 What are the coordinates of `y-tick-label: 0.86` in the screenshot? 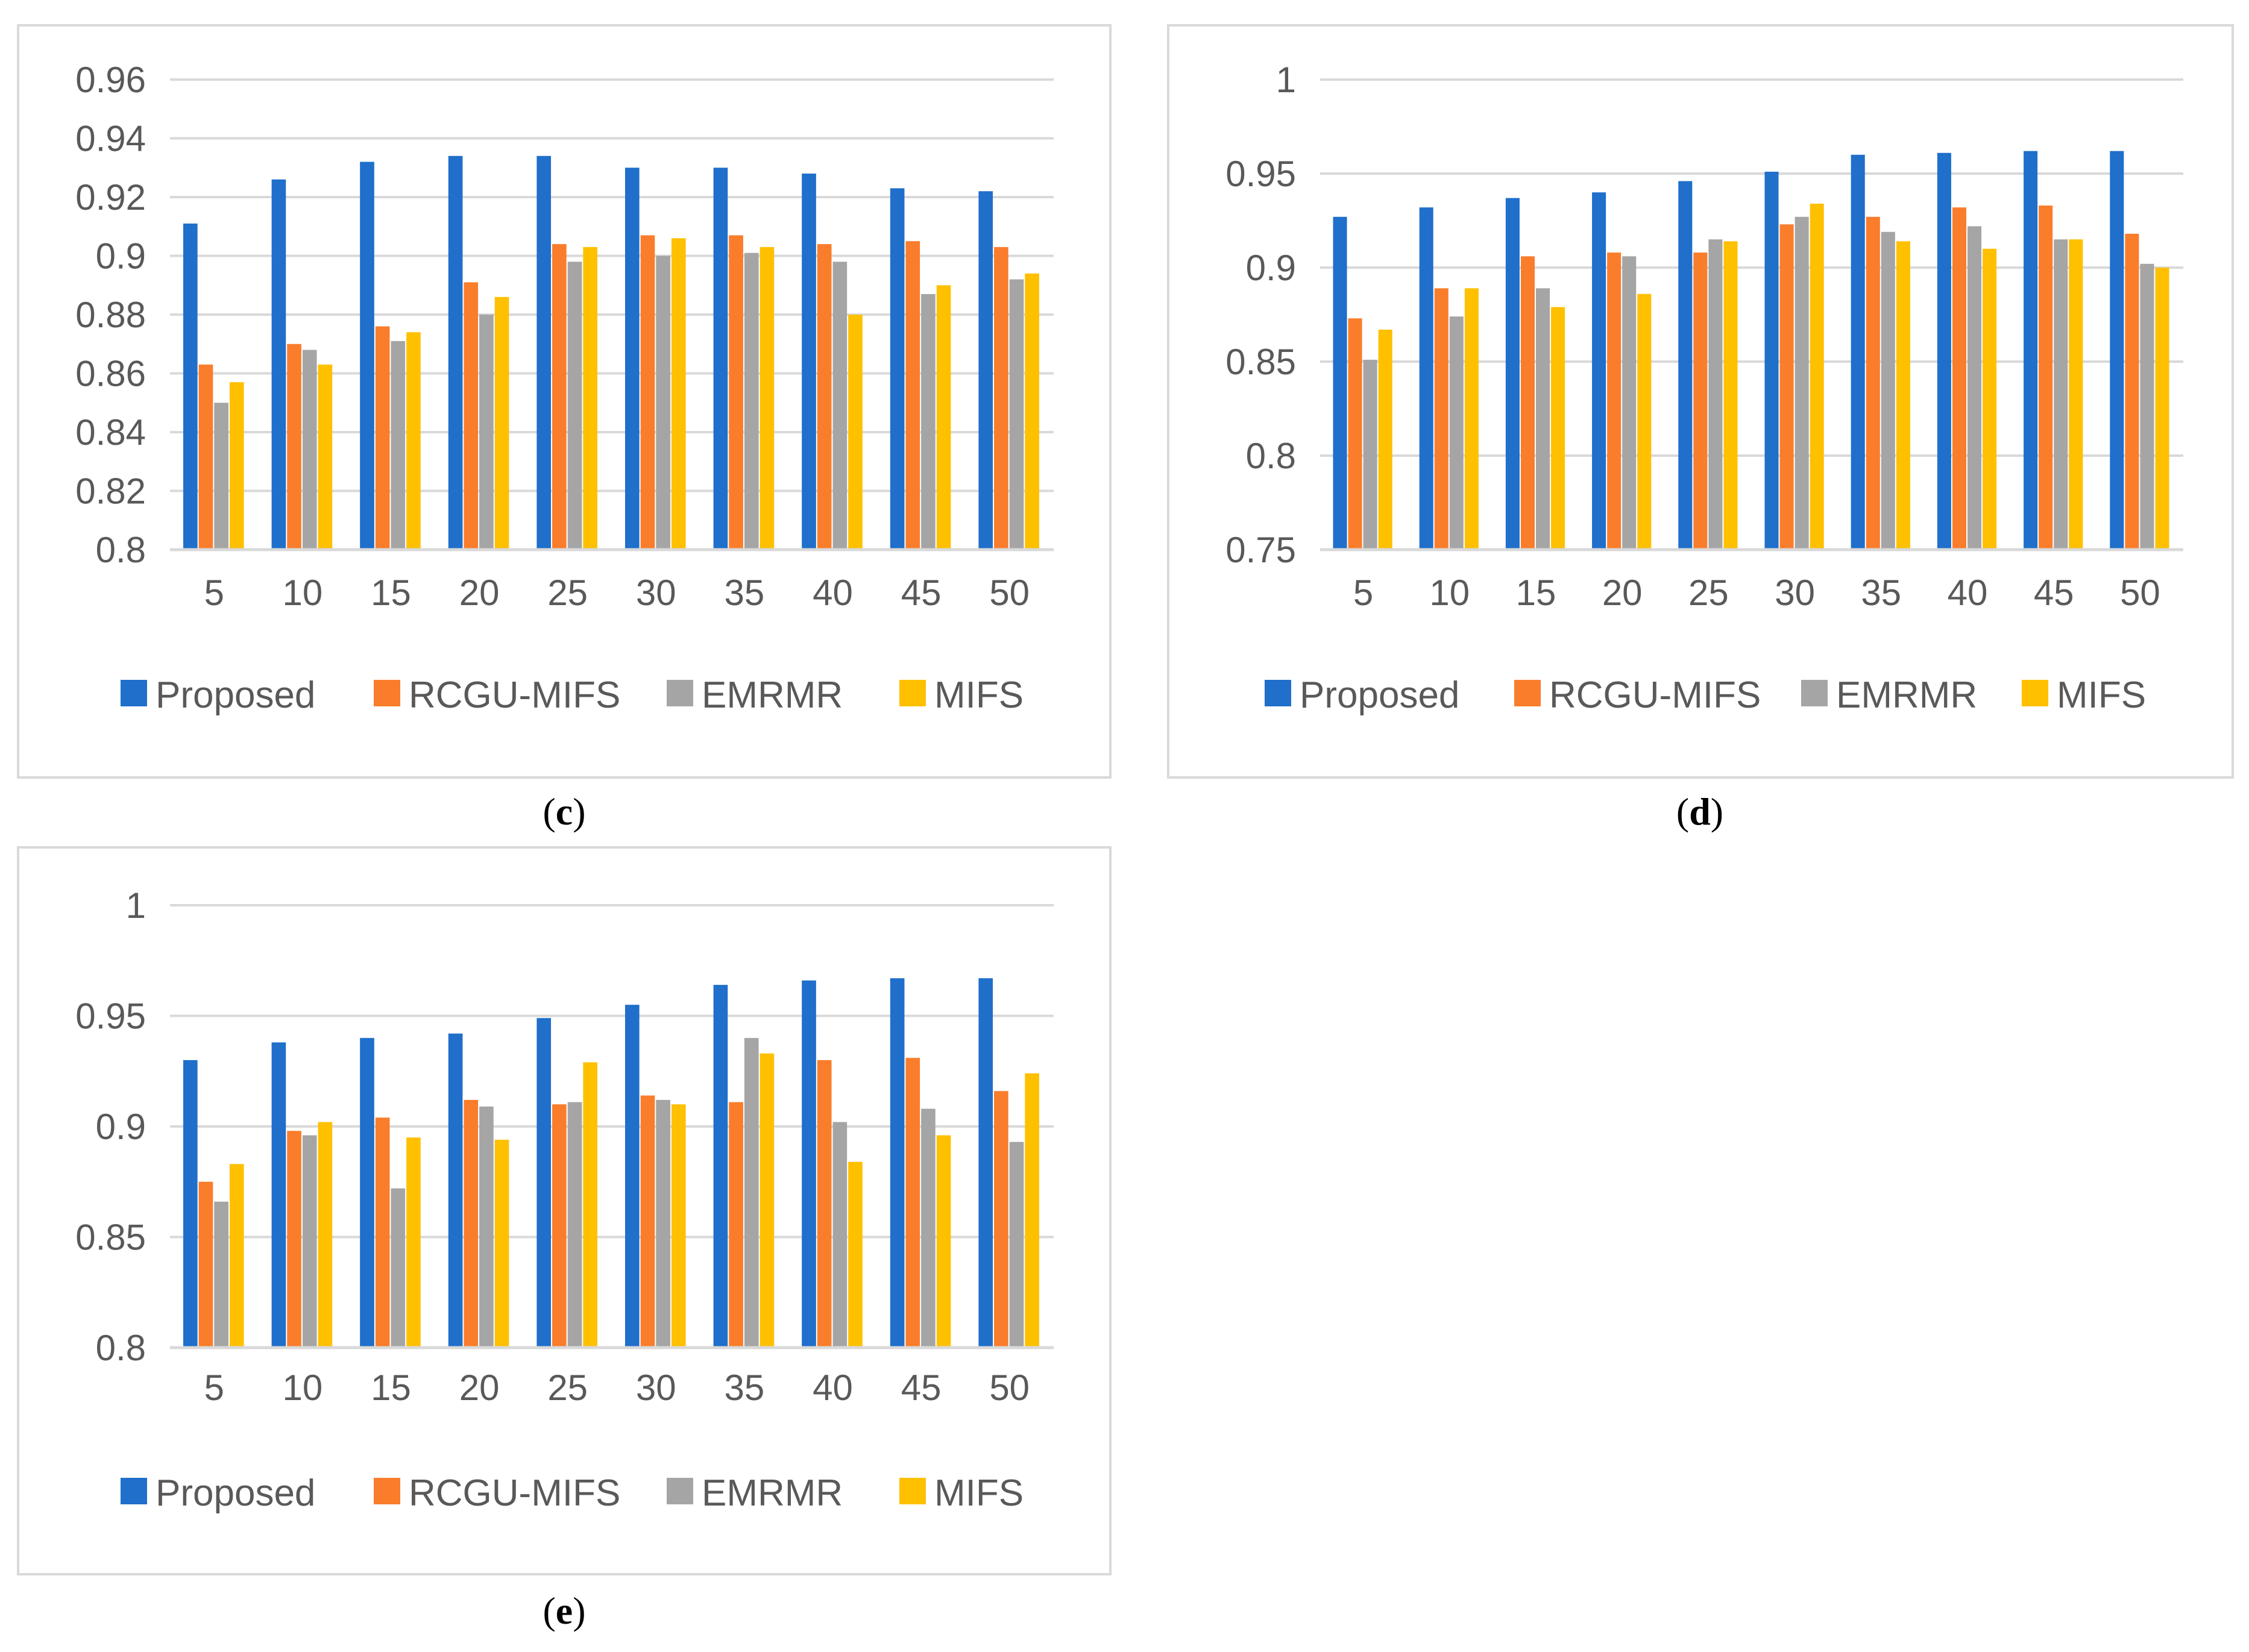 It's located at (111, 374).